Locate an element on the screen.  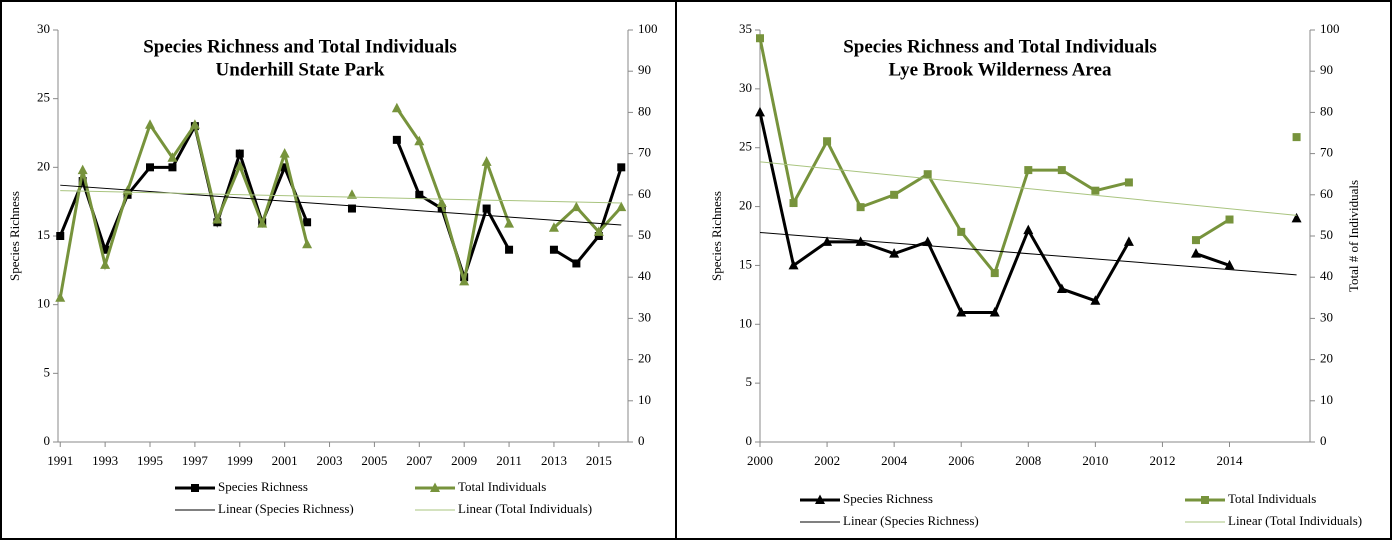
legend-label: Total Individuals is located at coordinates (1272, 498).